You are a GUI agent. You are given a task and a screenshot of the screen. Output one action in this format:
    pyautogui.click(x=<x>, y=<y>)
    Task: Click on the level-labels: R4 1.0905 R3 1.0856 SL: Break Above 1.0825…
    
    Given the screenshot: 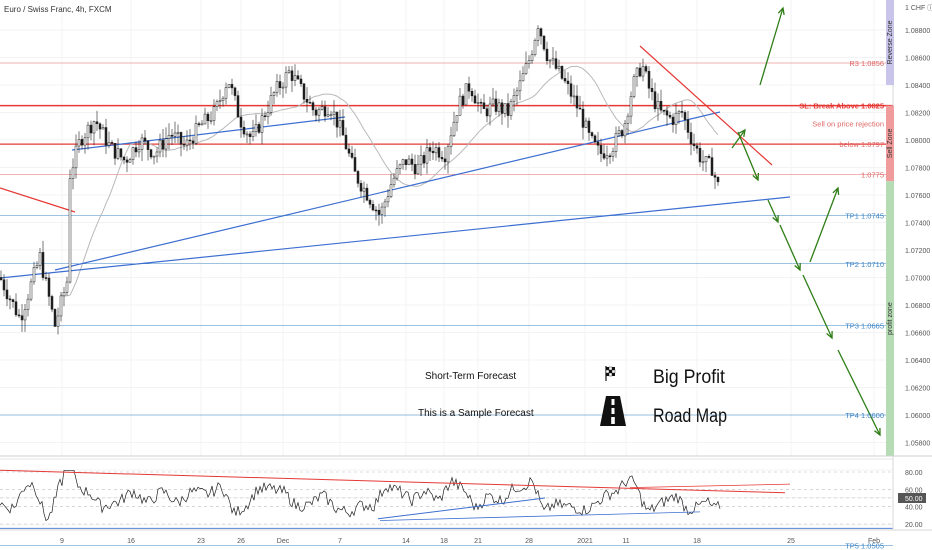 What is the action you would take?
    pyautogui.click(x=841, y=275)
    